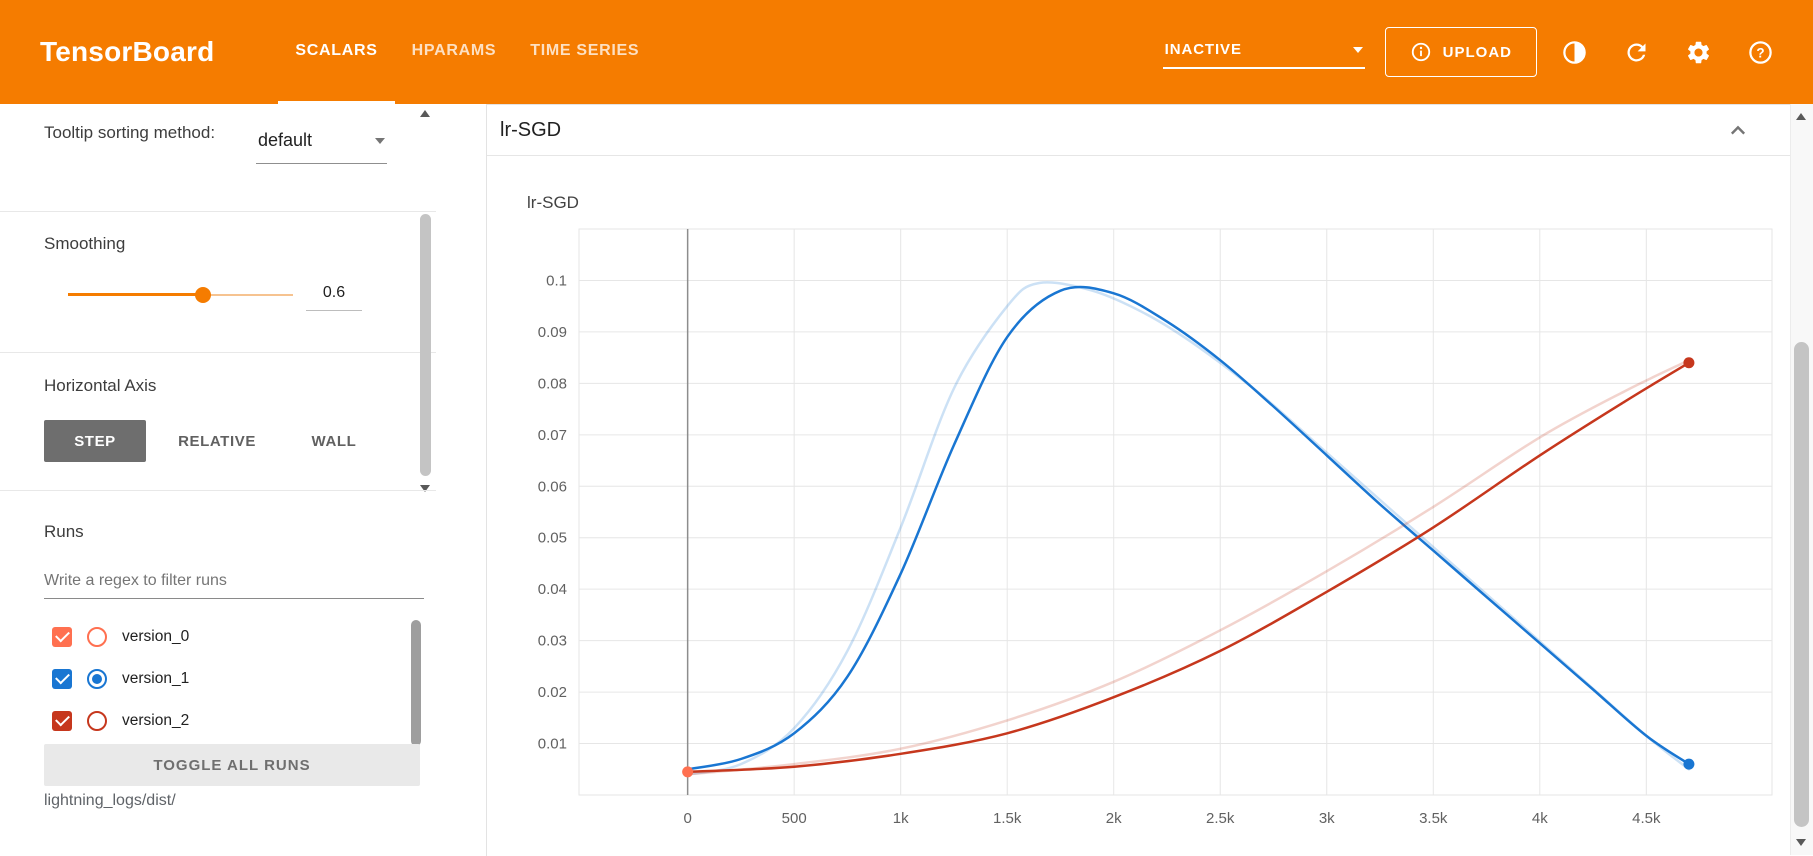  I want to click on status-label: INACTIVE, so click(1203, 49).